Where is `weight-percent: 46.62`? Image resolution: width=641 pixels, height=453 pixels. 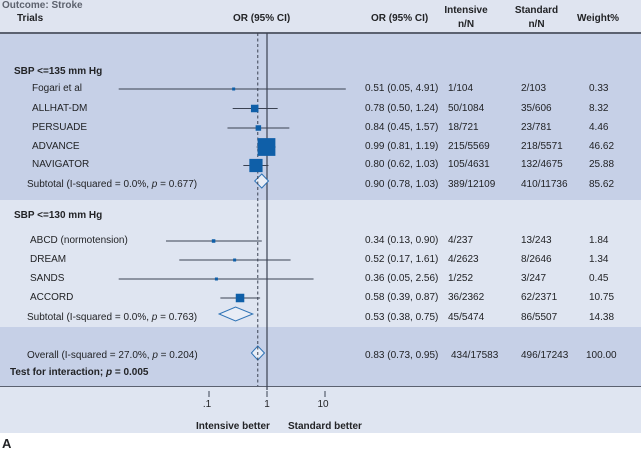 weight-percent: 46.62 is located at coordinates (602, 146).